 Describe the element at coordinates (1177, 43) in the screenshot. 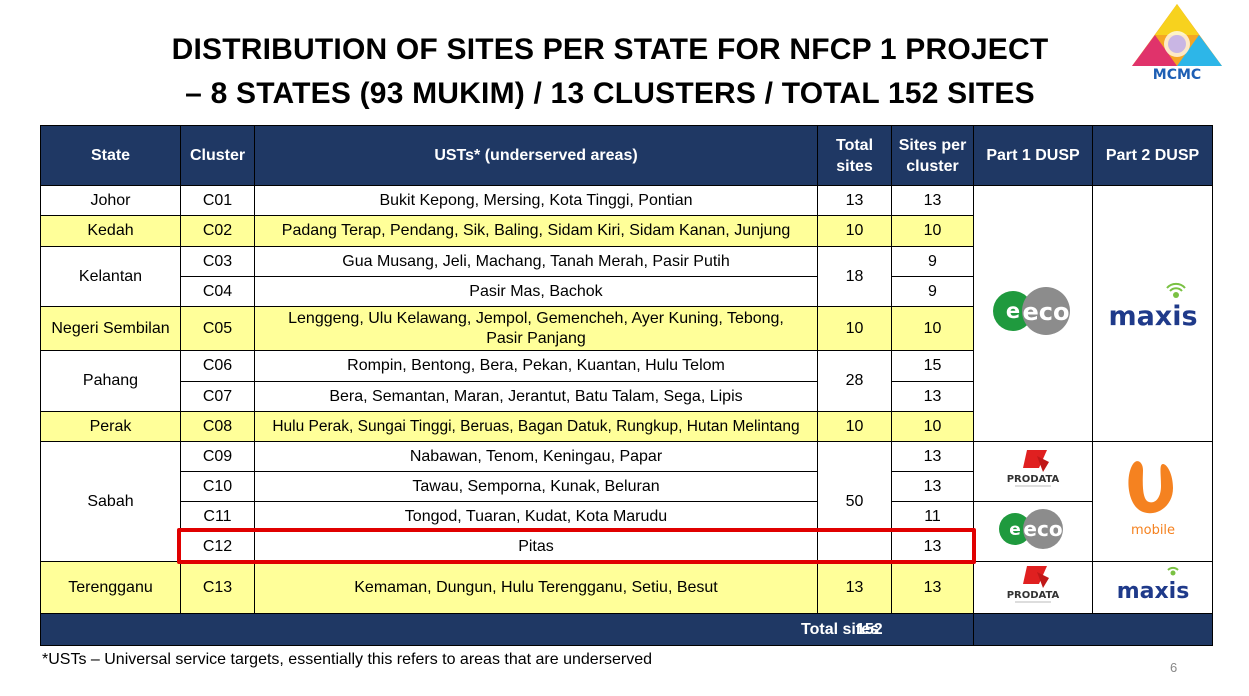

I see `mcmc-logo: MCMC` at that location.